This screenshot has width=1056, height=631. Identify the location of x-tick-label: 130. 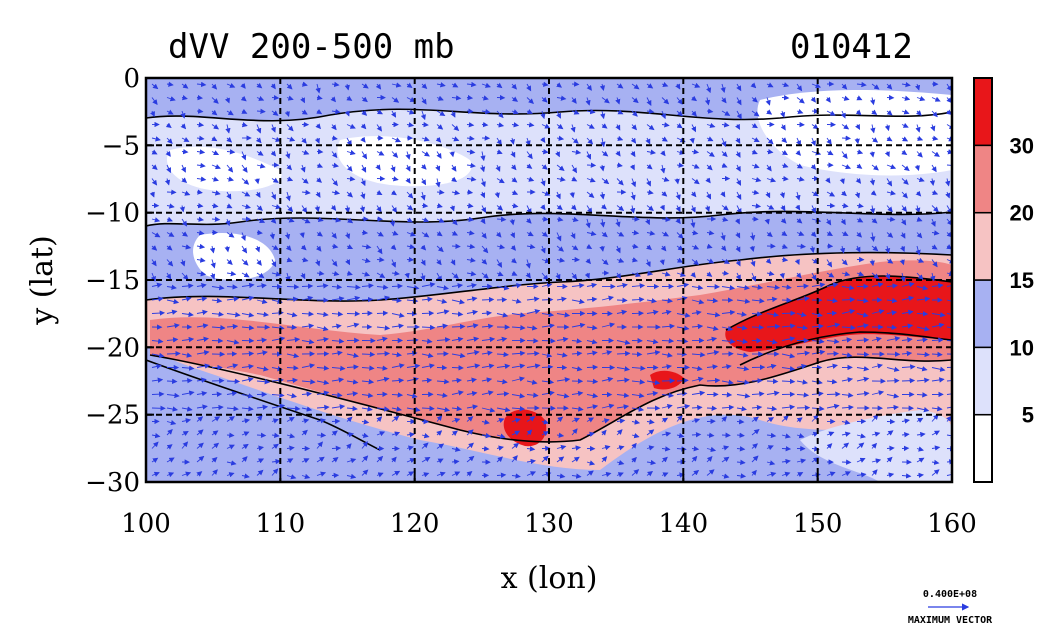
(549, 524).